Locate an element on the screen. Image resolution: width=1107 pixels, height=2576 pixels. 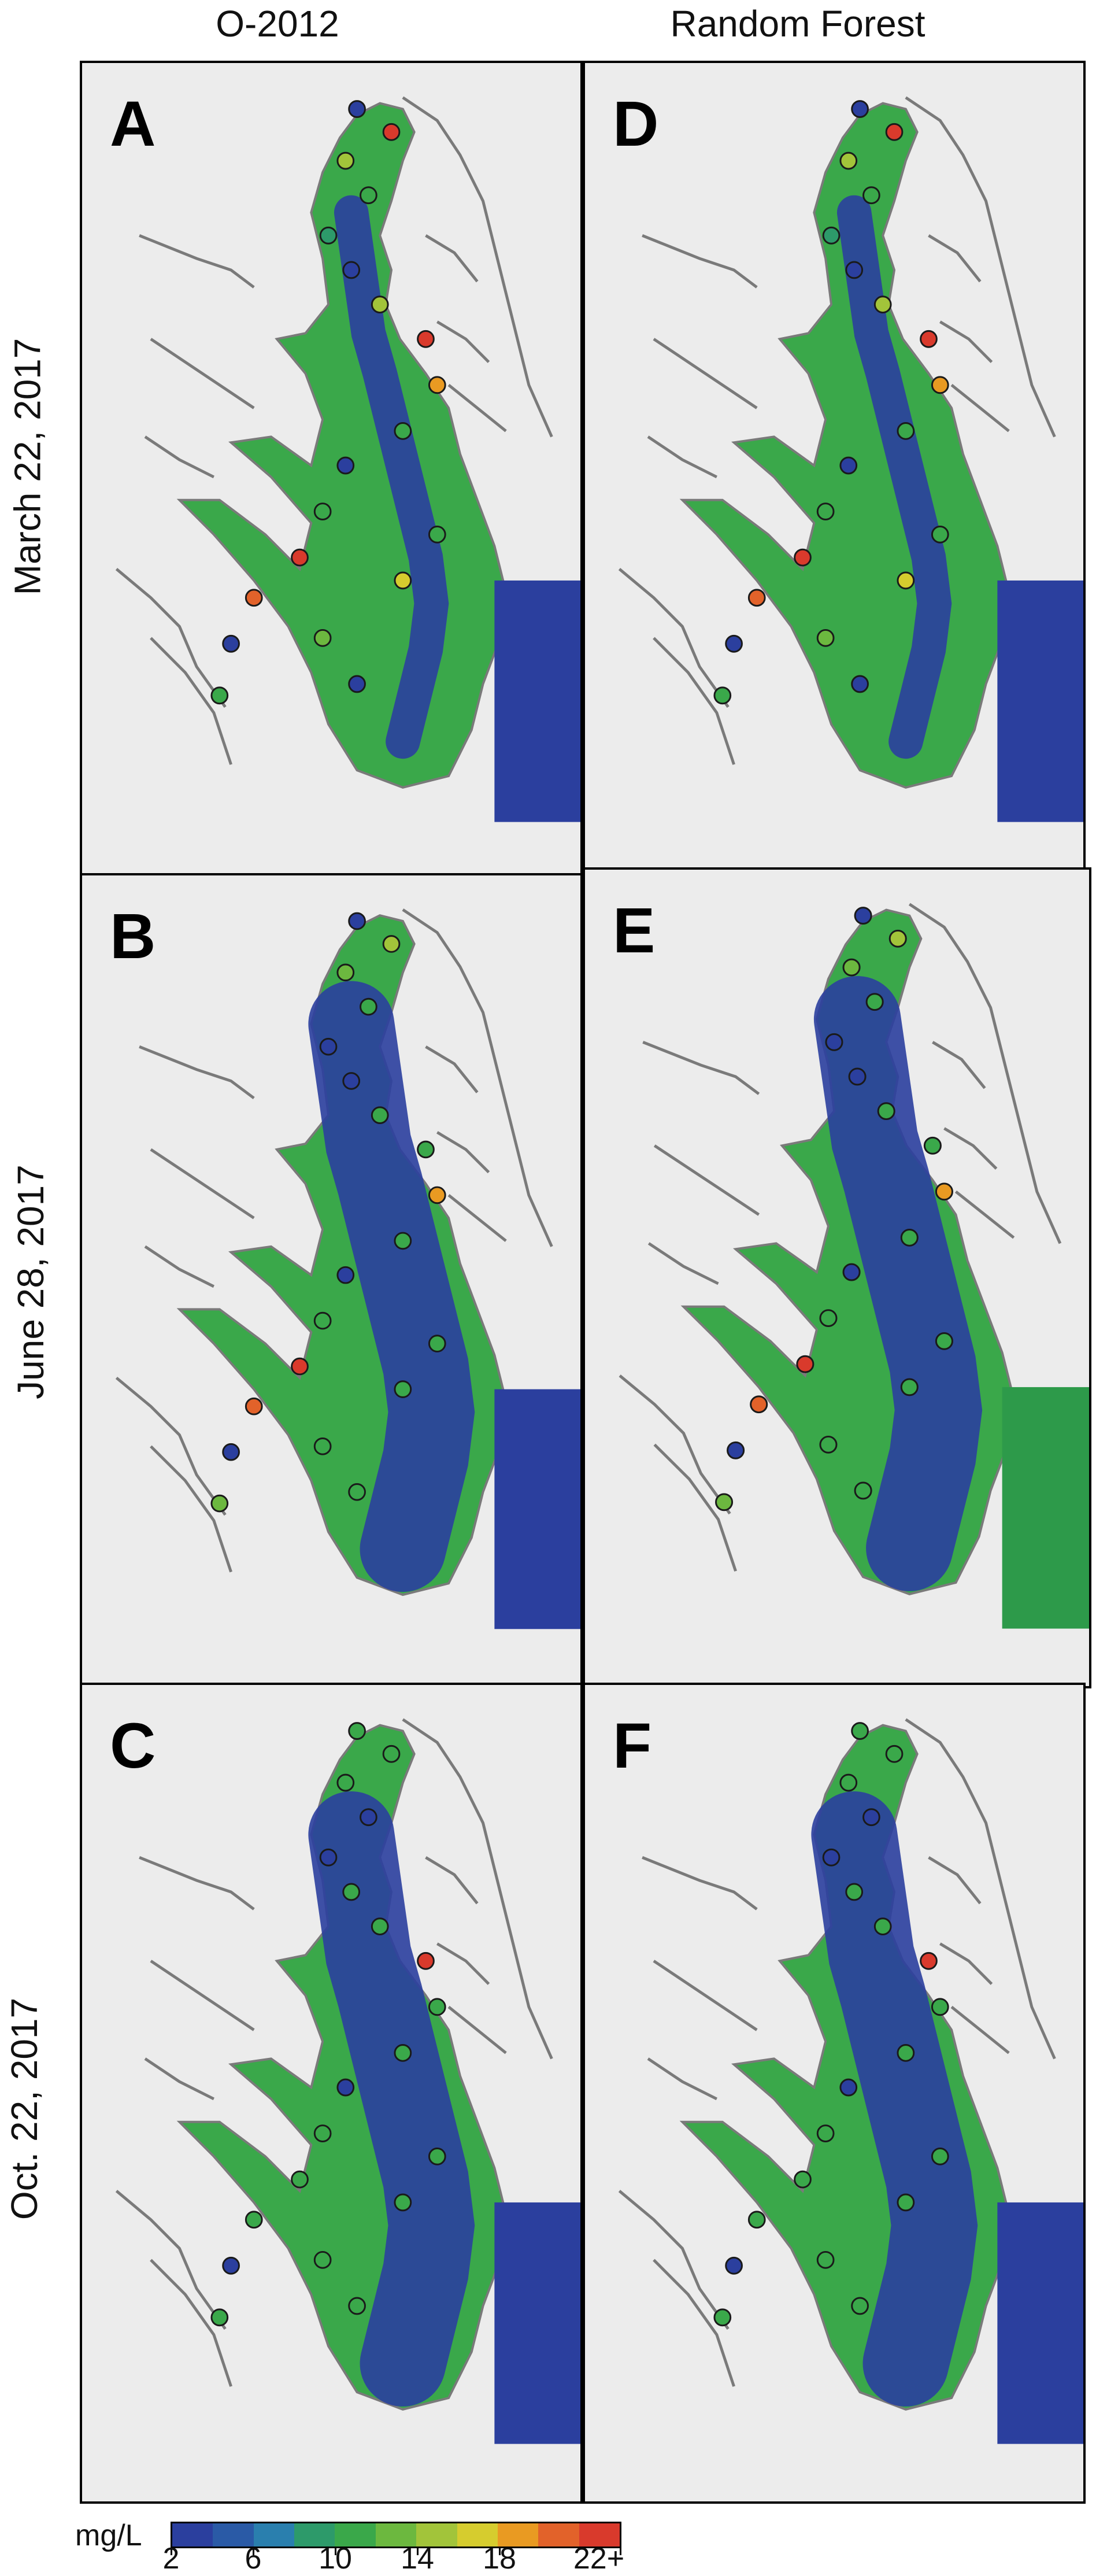
legend-colorbar is located at coordinates (396, 2535).